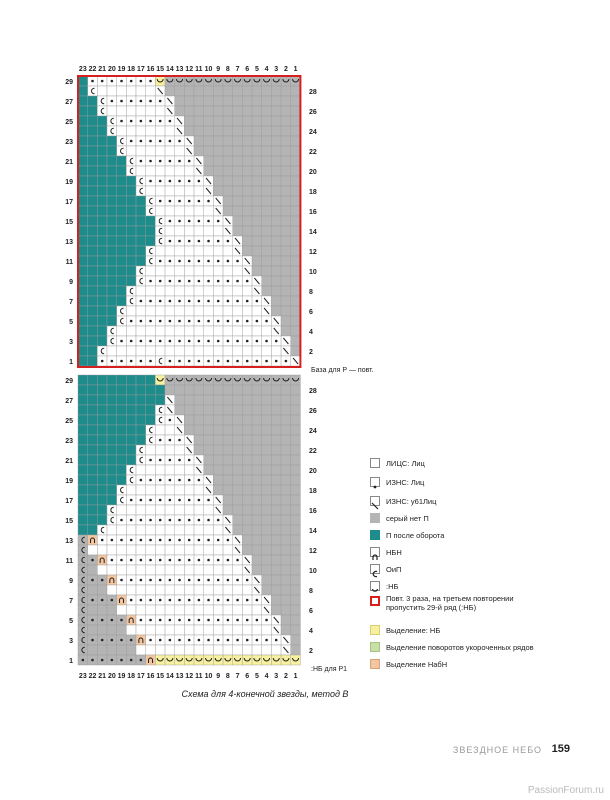 The width and height of the screenshot is (610, 800). What do you see at coordinates (131, 676) in the screenshot?
I see `column-number: 18` at bounding box center [131, 676].